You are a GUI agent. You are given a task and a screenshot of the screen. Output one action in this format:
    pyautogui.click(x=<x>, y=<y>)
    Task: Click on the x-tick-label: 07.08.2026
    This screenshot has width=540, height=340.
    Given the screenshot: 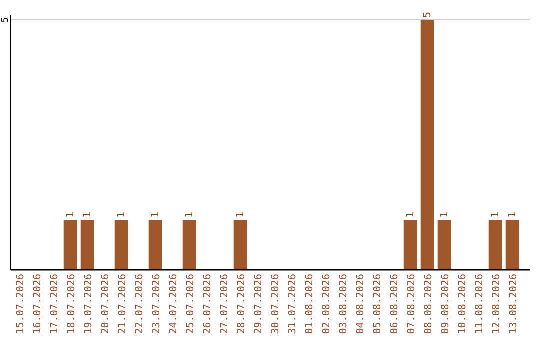 What is the action you would take?
    pyautogui.click(x=412, y=304)
    